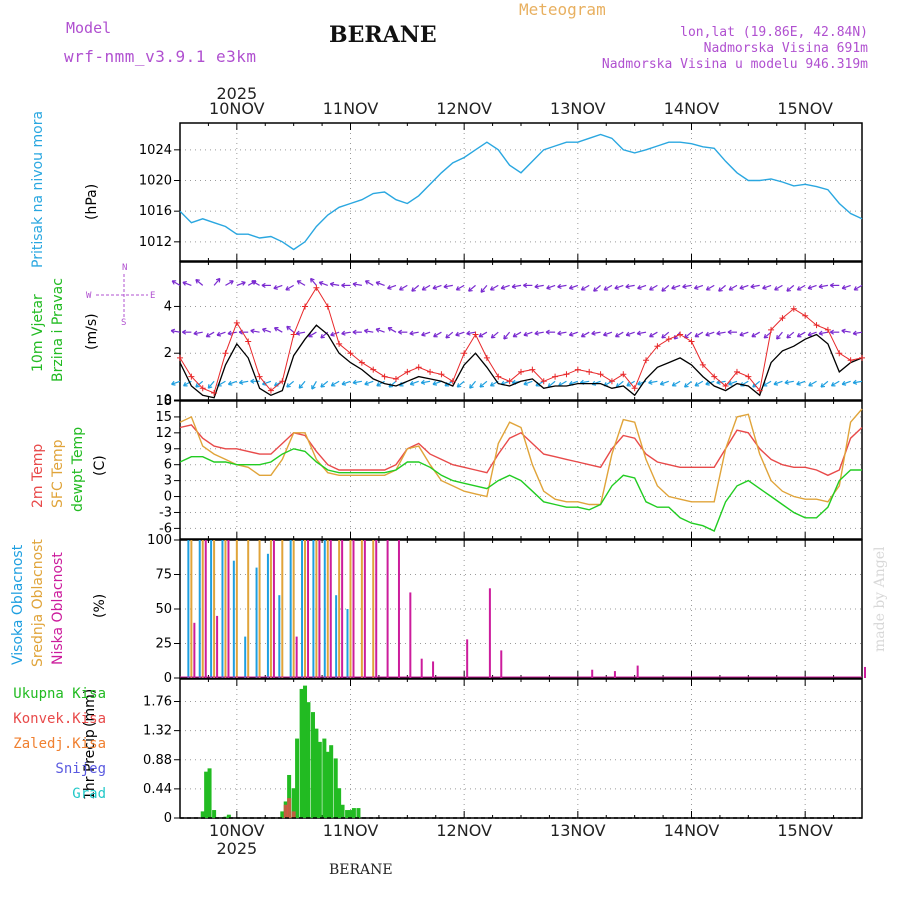 The height and width of the screenshot is (900, 900). What do you see at coordinates (89, 296) in the screenshot?
I see `compass-w: W` at bounding box center [89, 296].